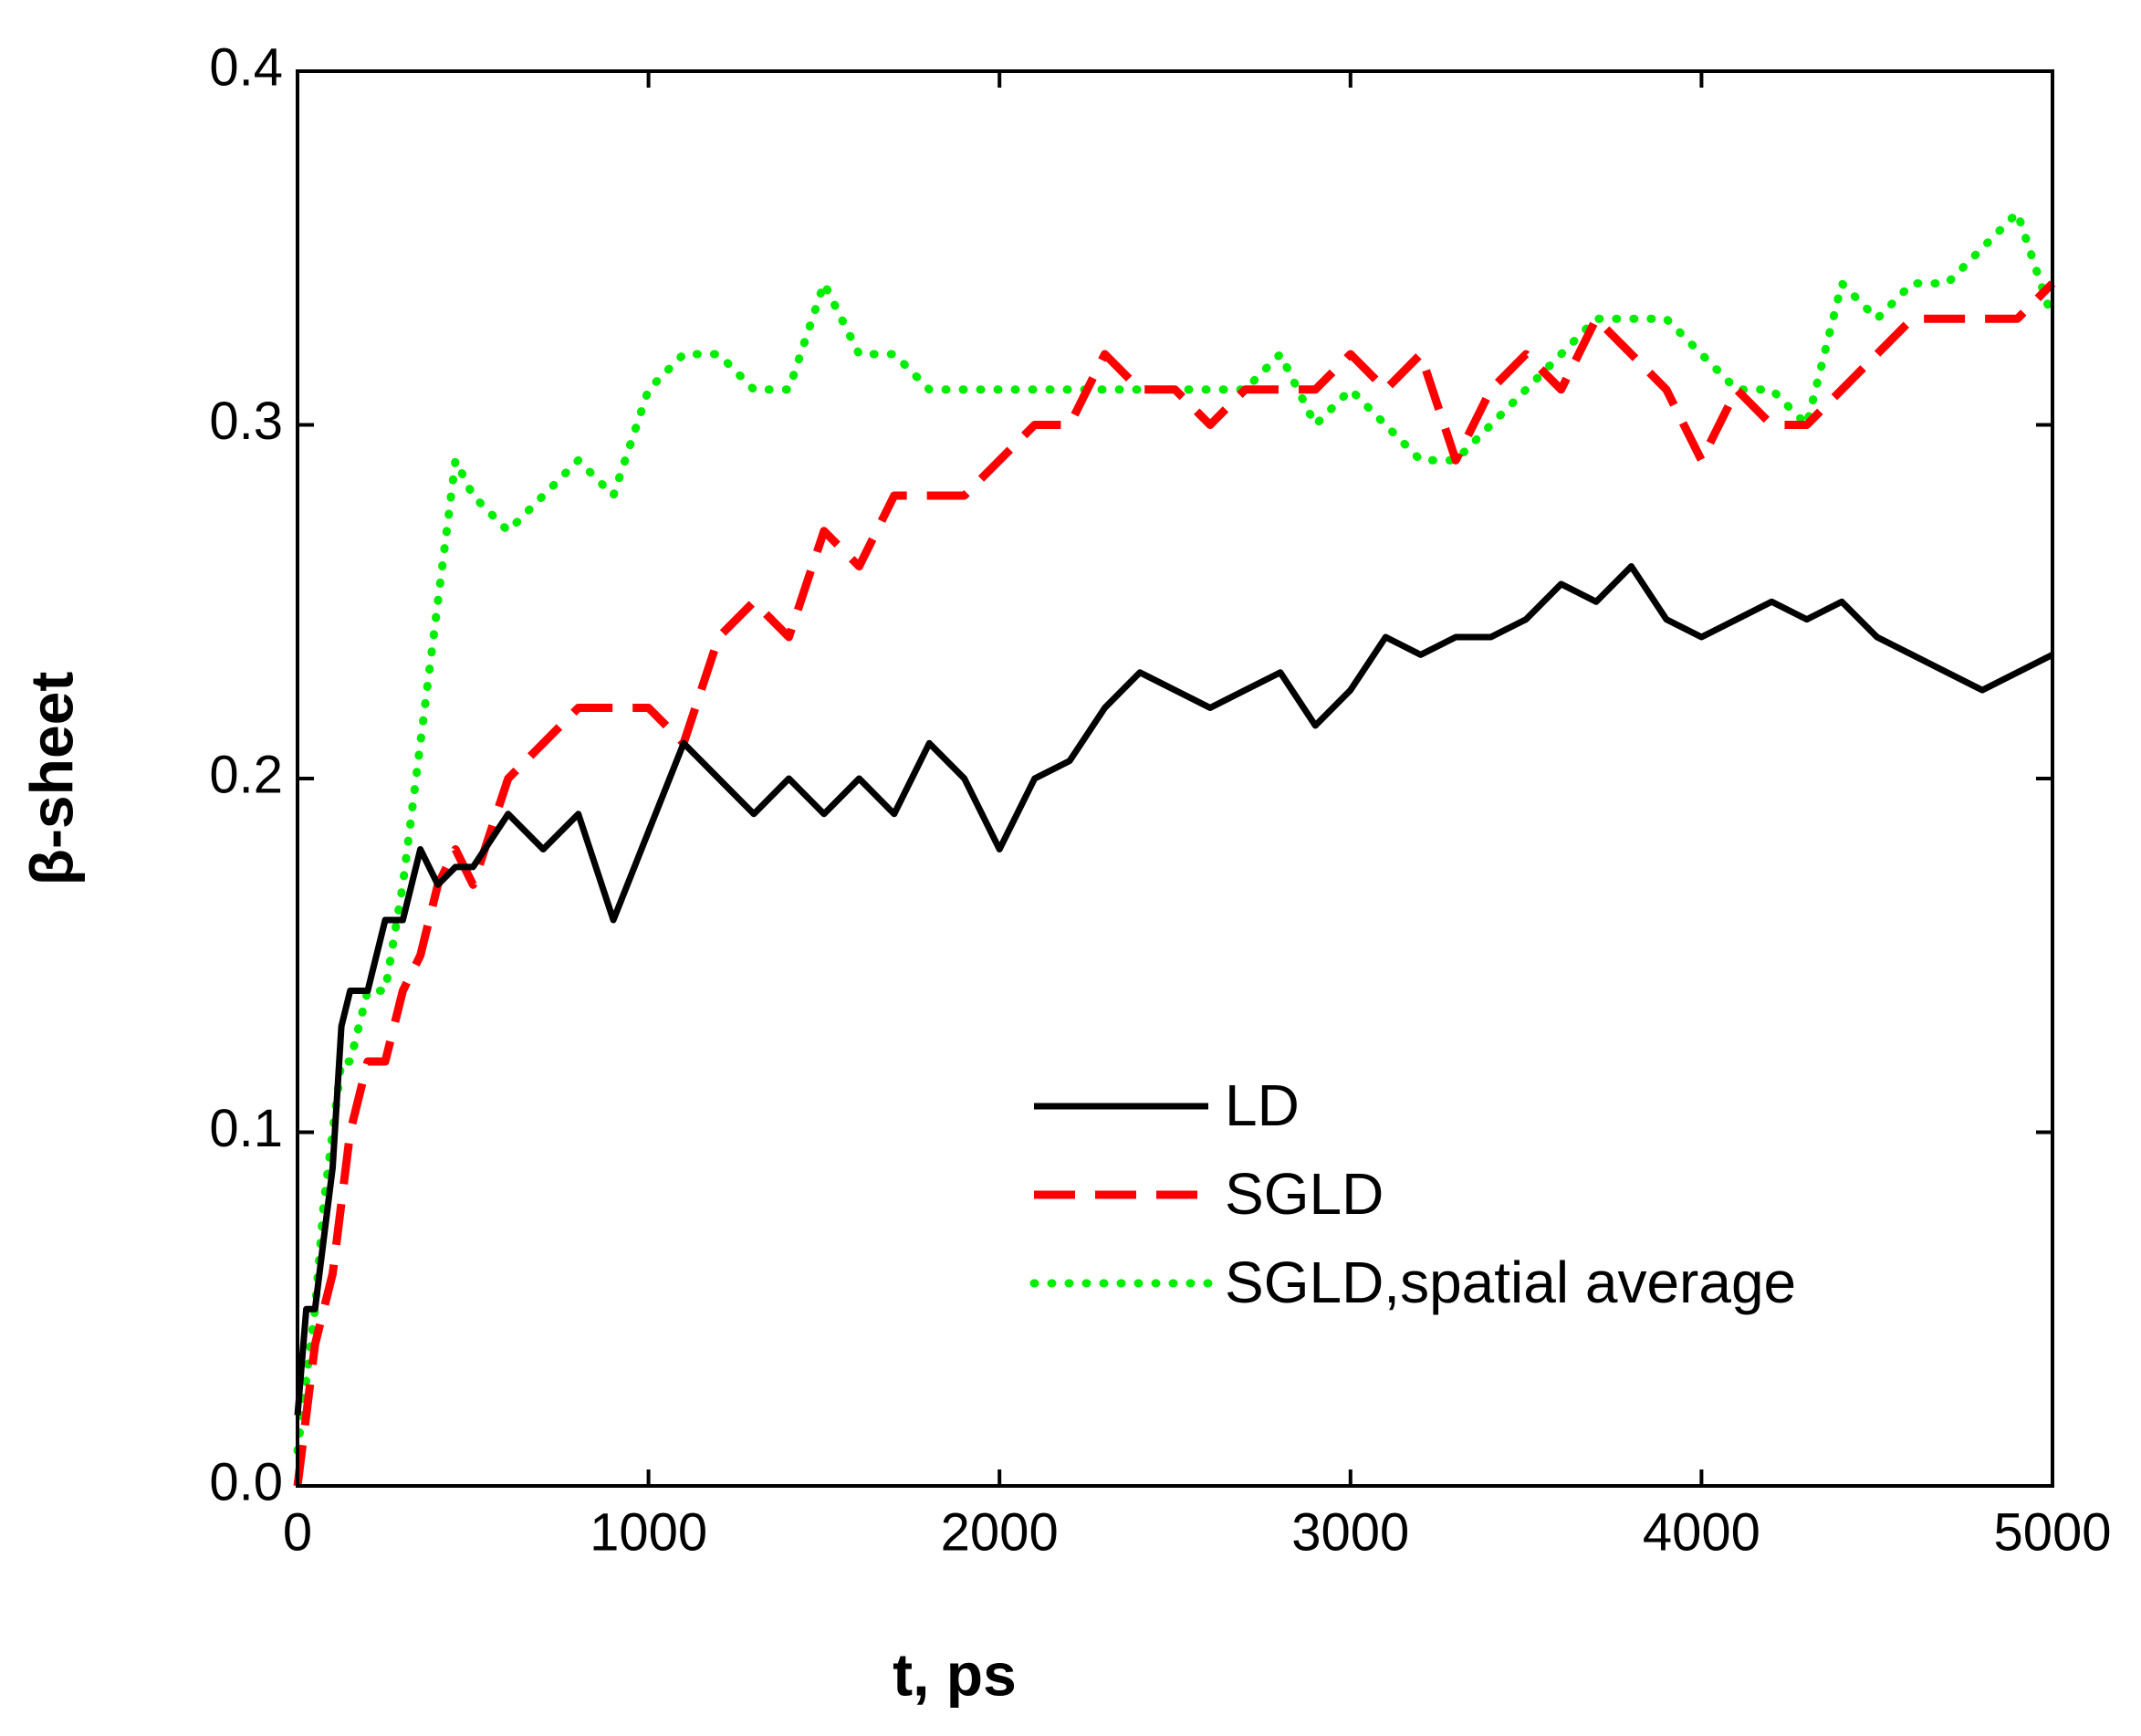 The height and width of the screenshot is (1736, 2141). Describe the element at coordinates (1511, 1282) in the screenshot. I see `legend-label: SGLD,spatial average` at that location.